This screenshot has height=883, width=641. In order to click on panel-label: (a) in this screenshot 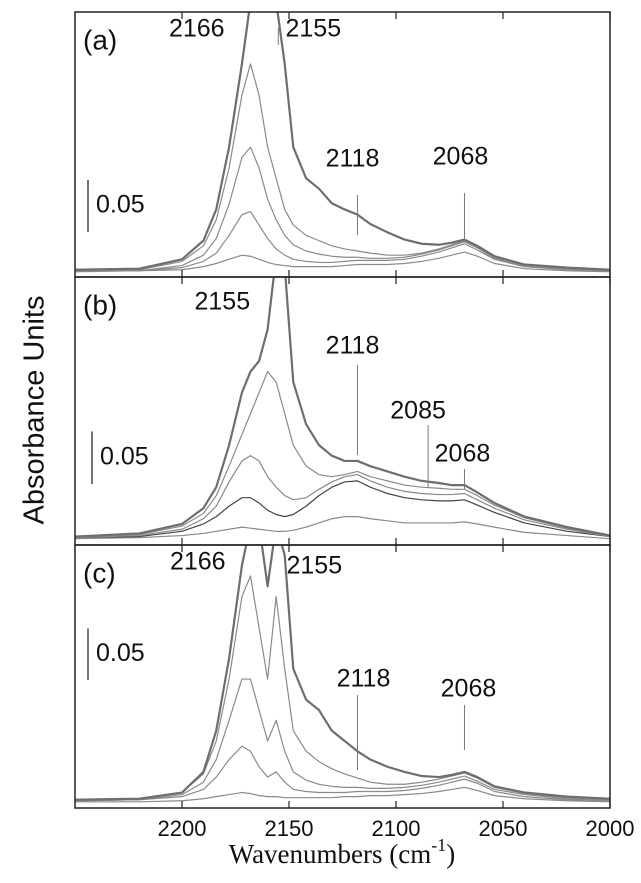, I will do `click(100, 39)`.